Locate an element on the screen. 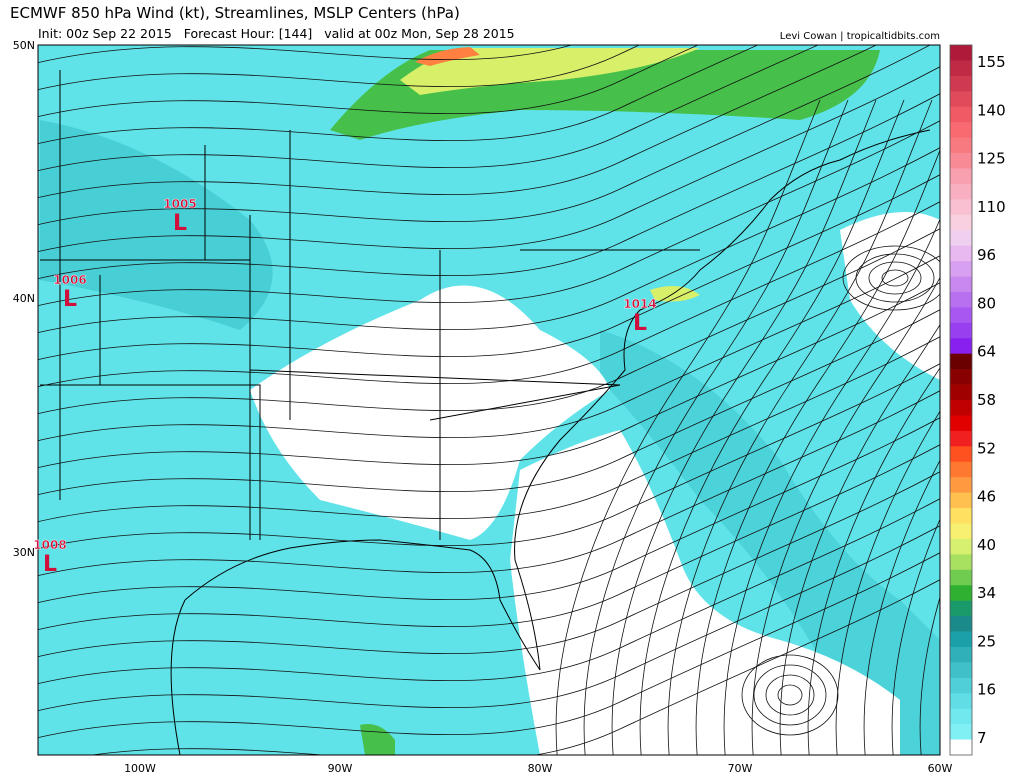  colorbar-label: 96 is located at coordinates (986, 255).